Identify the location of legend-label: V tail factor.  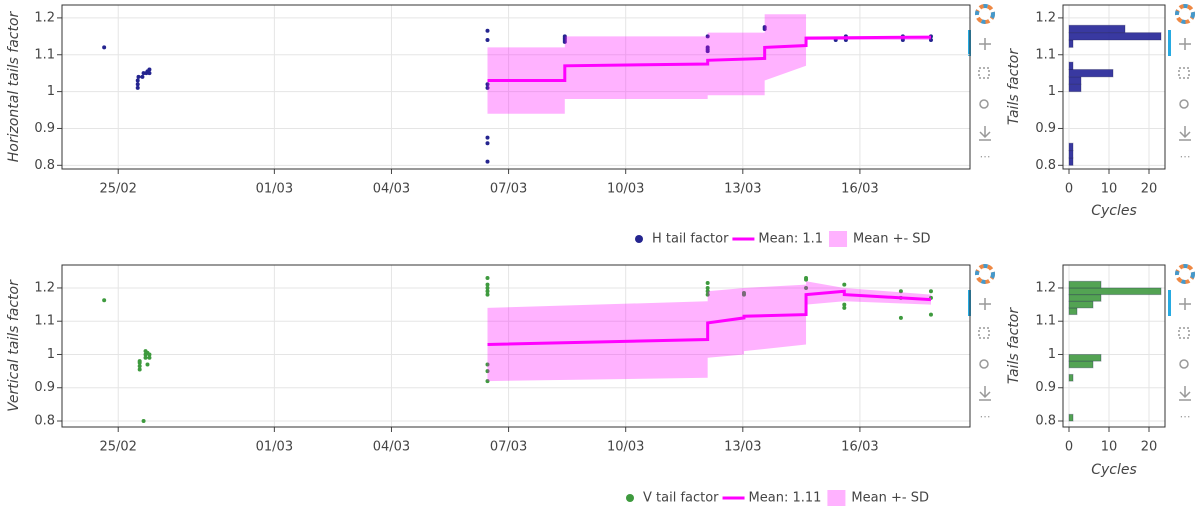
(681, 498).